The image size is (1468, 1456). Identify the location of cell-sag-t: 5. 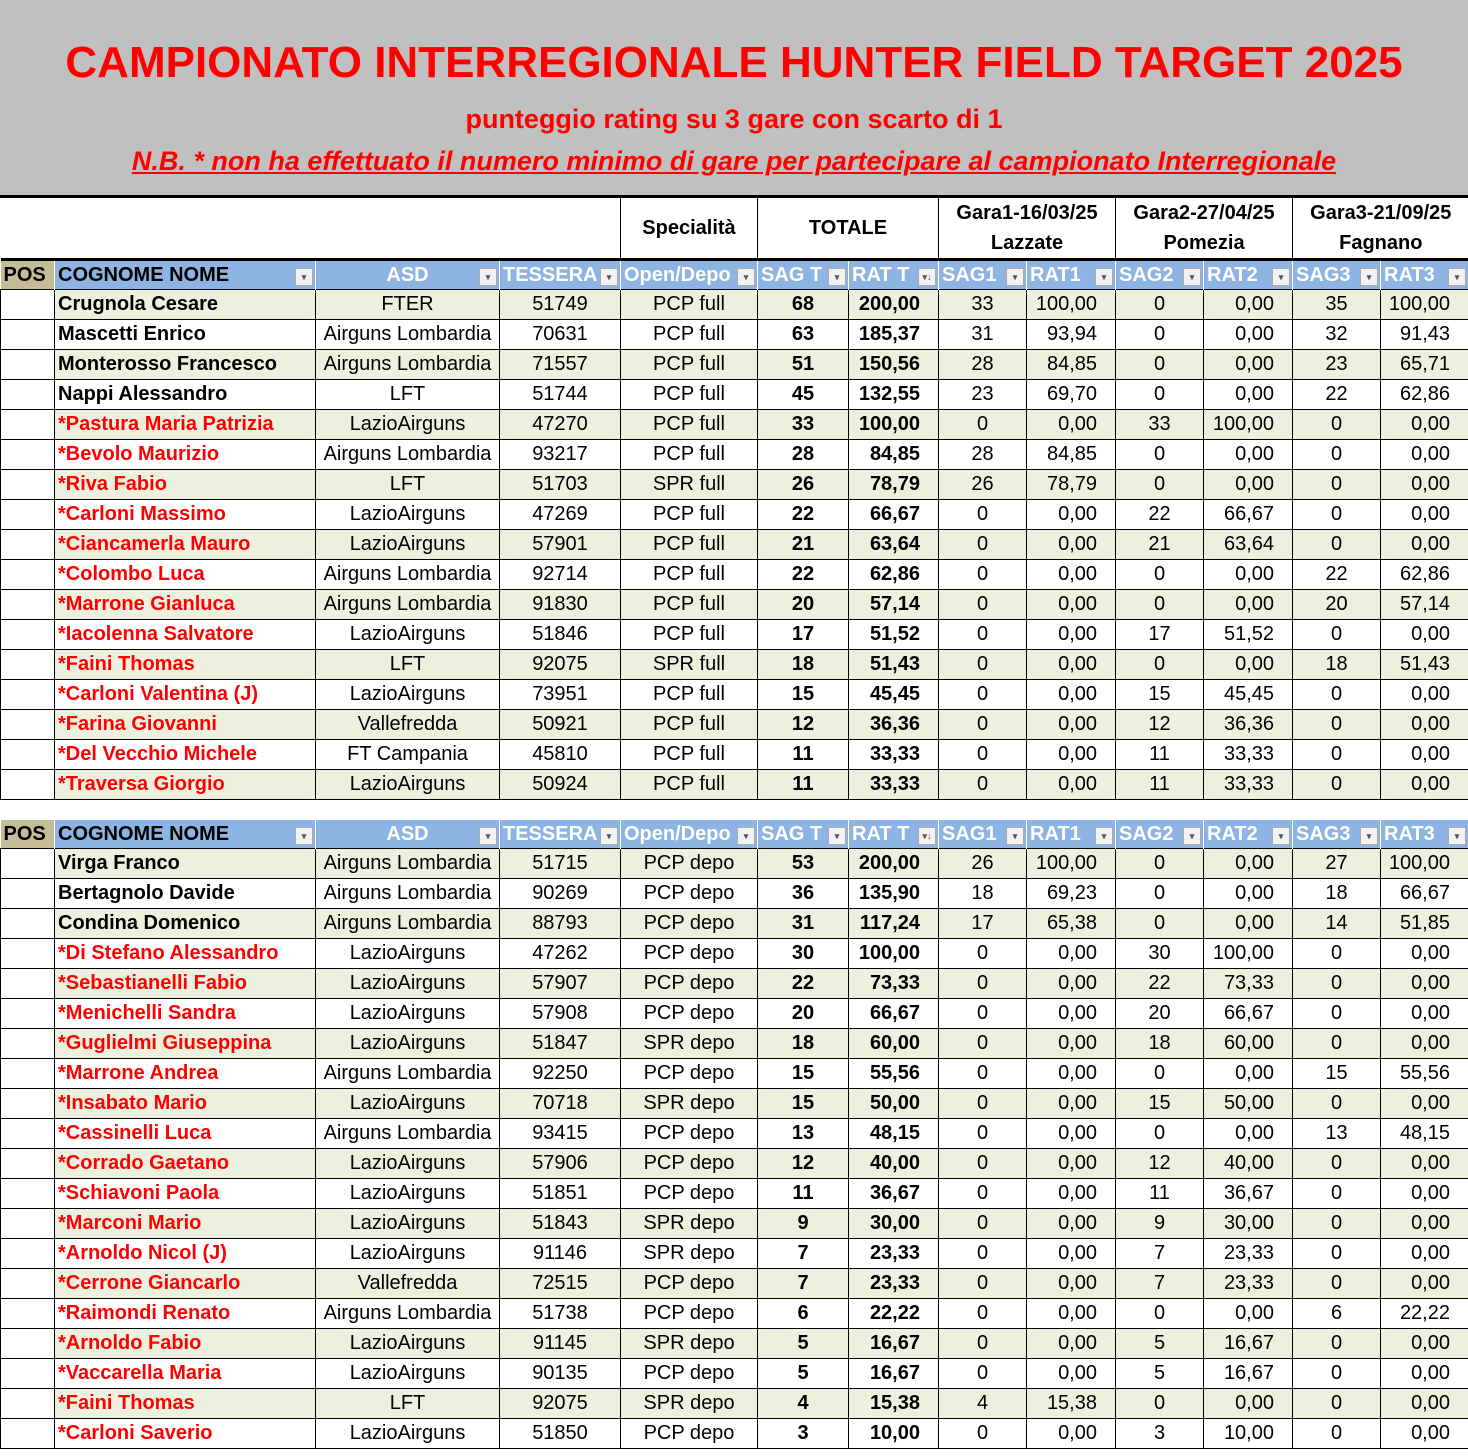
(803, 1373).